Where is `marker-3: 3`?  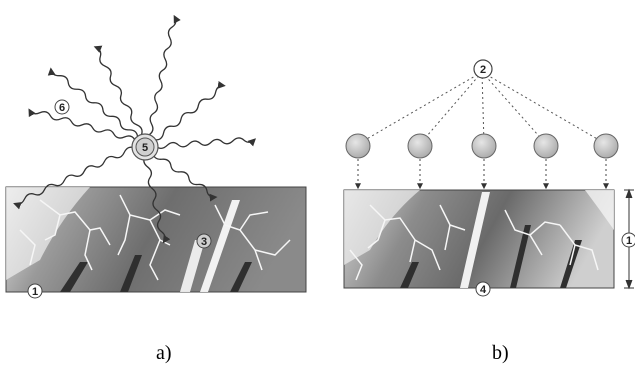 marker-3: 3 is located at coordinates (204, 241).